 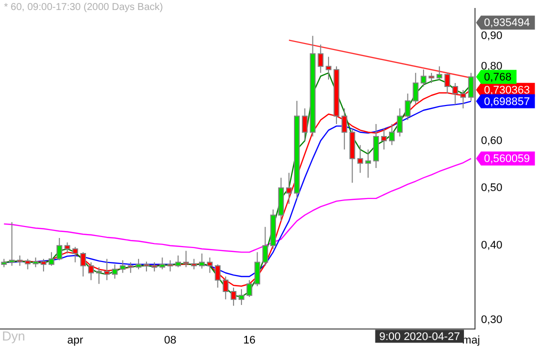 What do you see at coordinates (491, 246) in the screenshot?
I see `y-tick-label: 0,40` at bounding box center [491, 246].